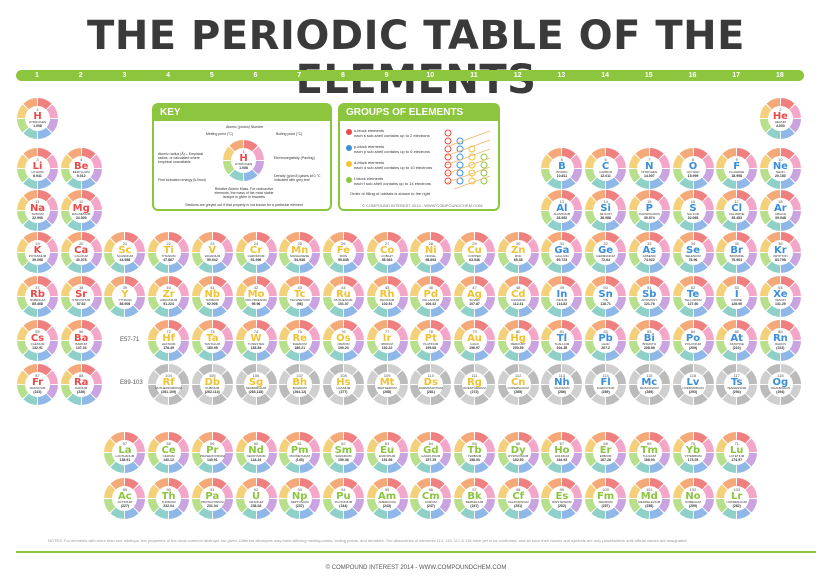 This screenshot has height=588, width=832. I want to click on atomic-number: 87, so click(37, 375).